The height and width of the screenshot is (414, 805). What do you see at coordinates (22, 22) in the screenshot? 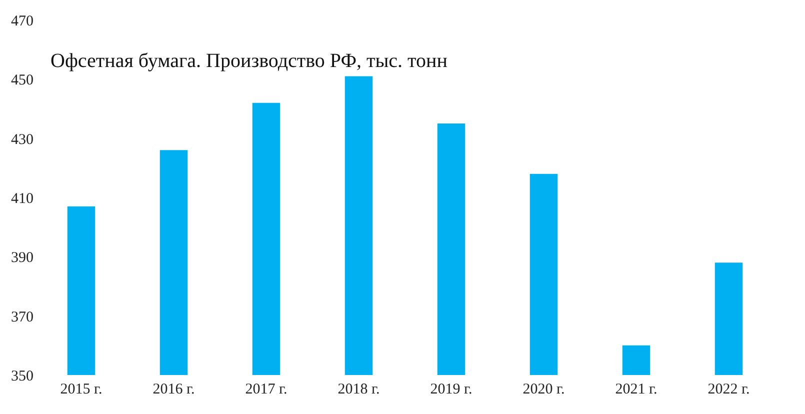
I see `y-tick-label: 470` at bounding box center [22, 22].